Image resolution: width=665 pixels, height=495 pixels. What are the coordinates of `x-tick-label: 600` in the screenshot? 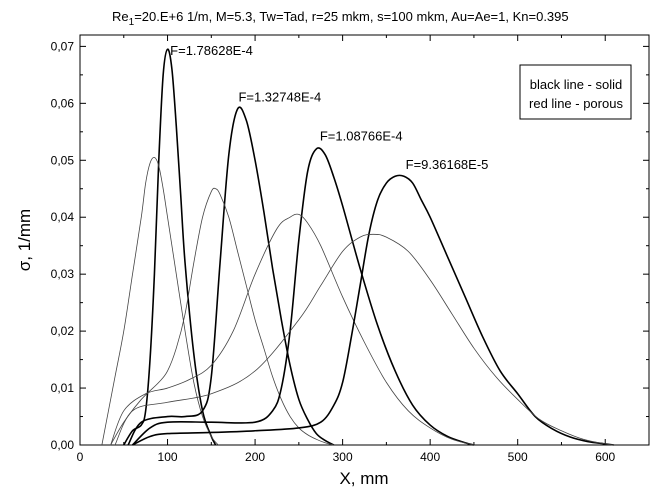 It's located at (605, 457).